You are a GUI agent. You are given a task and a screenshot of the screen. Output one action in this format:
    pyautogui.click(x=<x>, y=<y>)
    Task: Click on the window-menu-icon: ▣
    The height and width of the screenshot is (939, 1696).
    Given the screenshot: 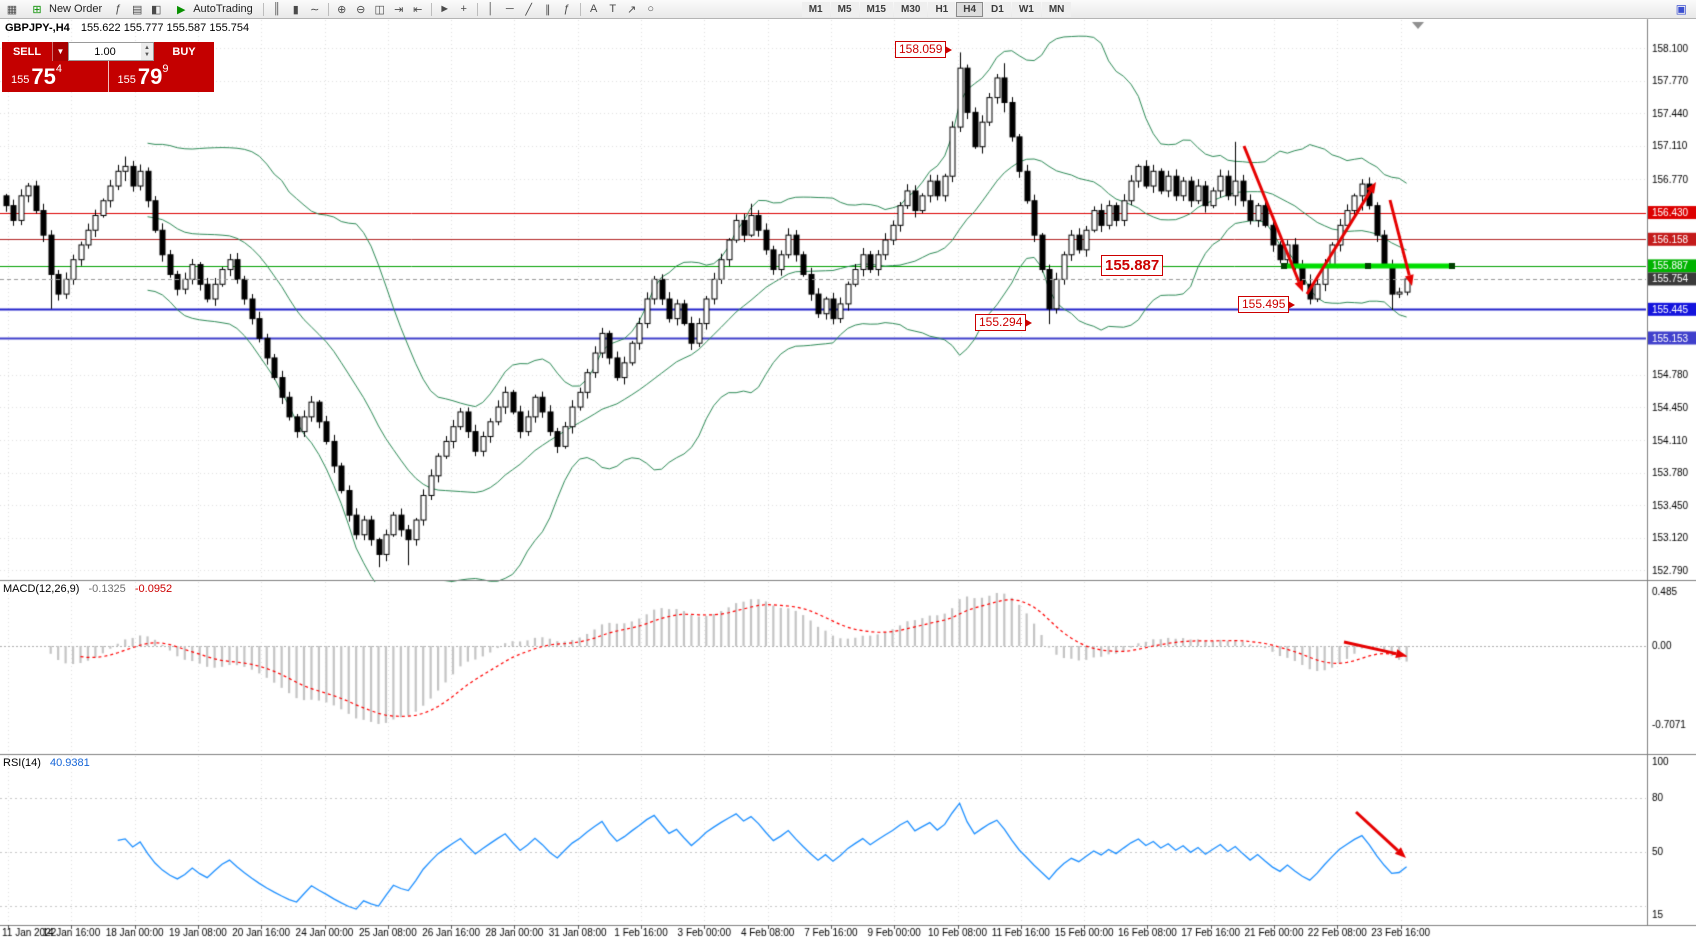 What is the action you would take?
    pyautogui.click(x=1681, y=9)
    